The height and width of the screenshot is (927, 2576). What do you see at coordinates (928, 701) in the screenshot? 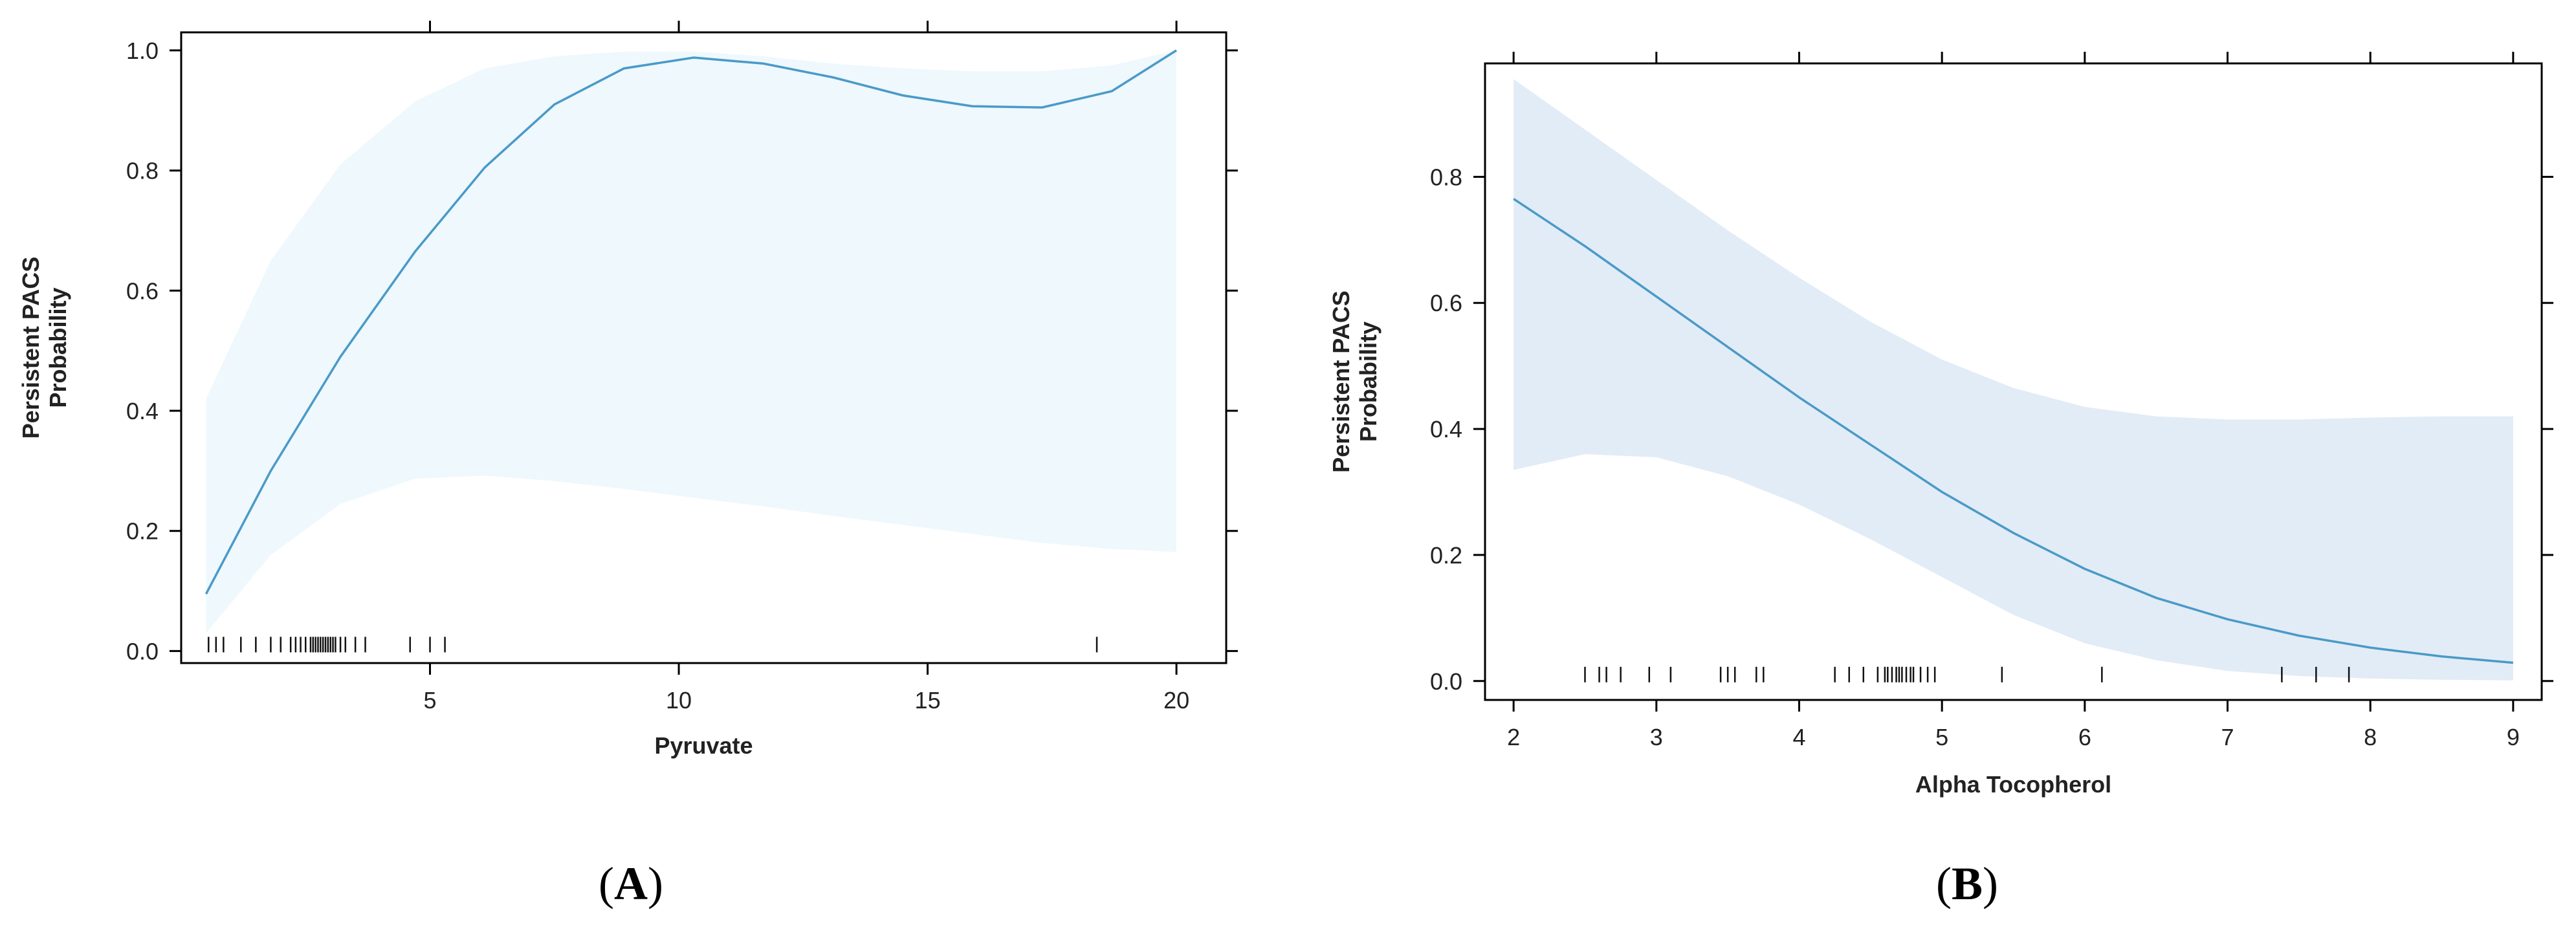
I see `x-tick-label: 15` at bounding box center [928, 701].